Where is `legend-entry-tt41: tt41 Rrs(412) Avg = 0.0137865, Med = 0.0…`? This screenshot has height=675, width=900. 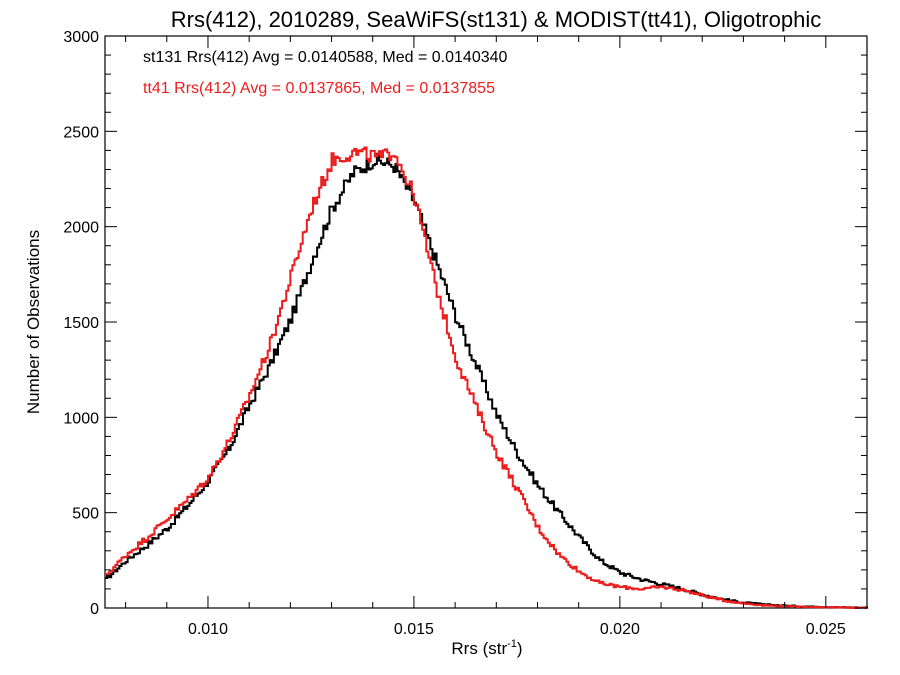 legend-entry-tt41: tt41 Rrs(412) Avg = 0.0137865, Med = 0.0… is located at coordinates (319, 88).